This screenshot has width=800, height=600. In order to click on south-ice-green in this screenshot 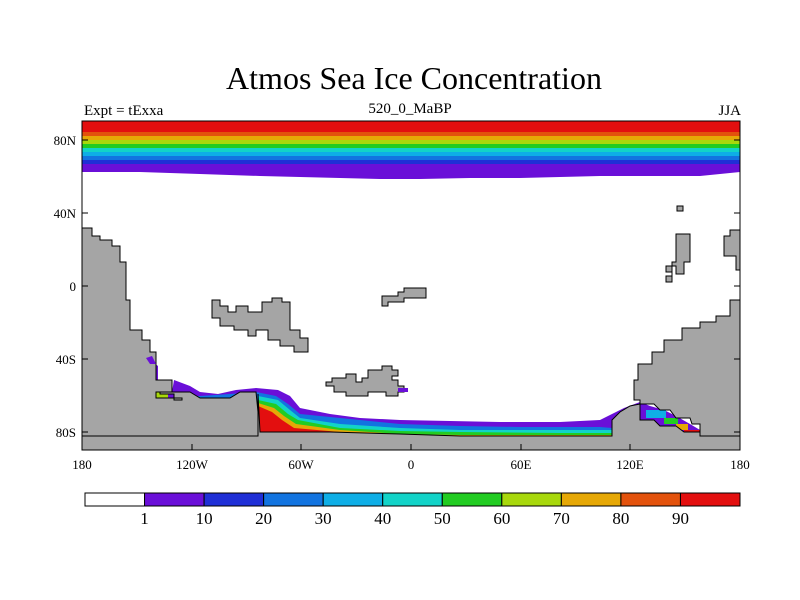, I will do `click(435, 419)`.